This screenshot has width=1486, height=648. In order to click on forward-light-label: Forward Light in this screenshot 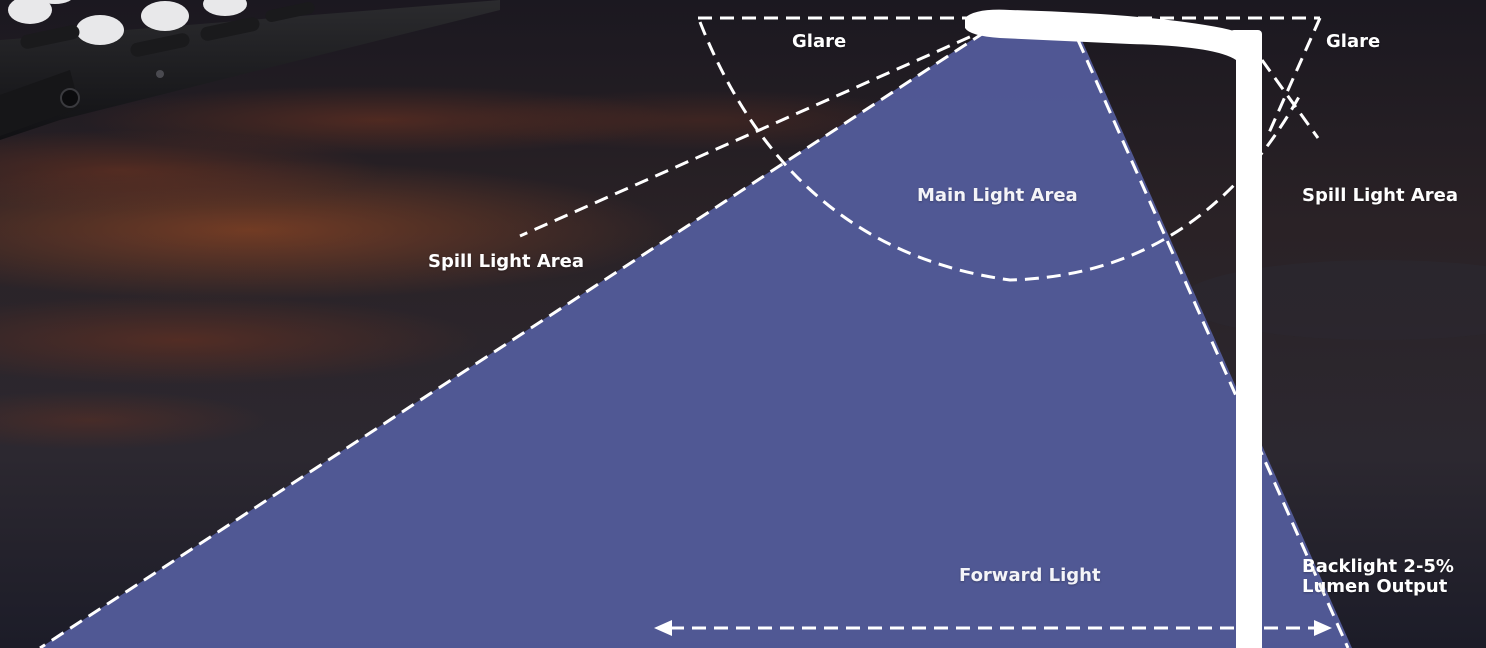, I will do `click(1030, 575)`.